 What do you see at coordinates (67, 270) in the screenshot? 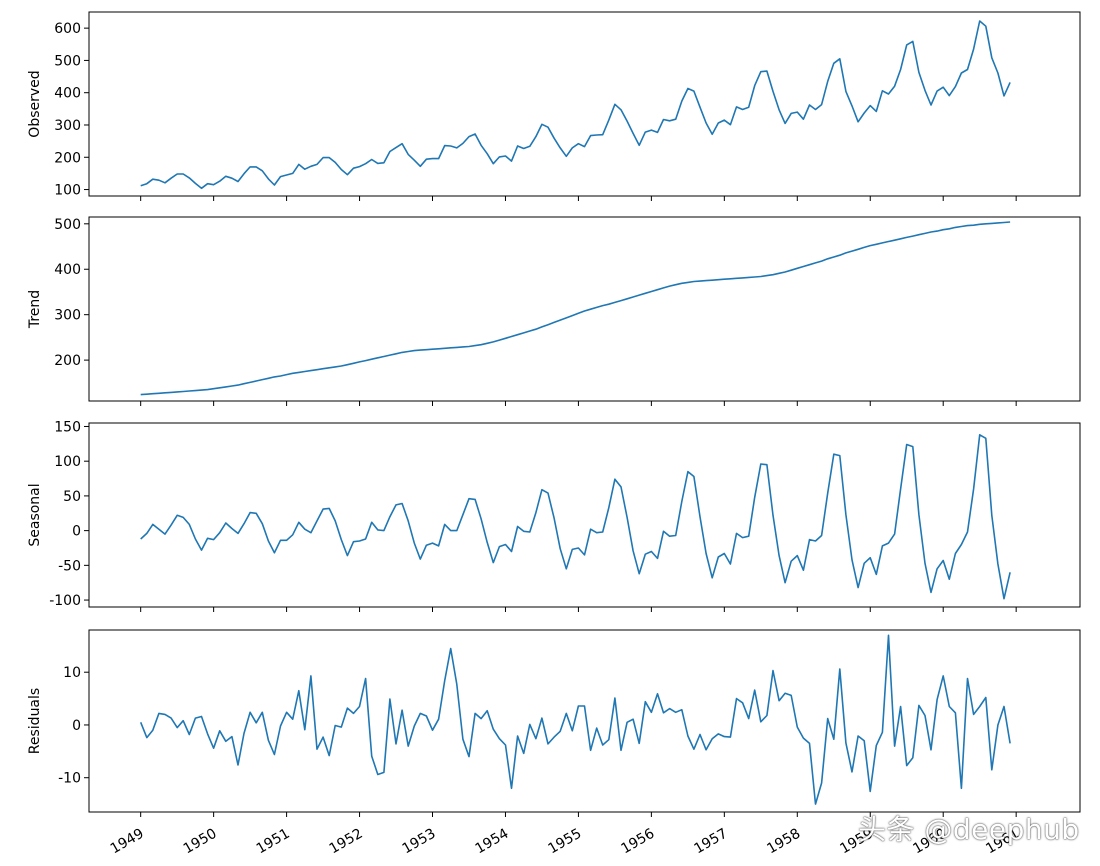
I see `trend-ytick-label: 400` at bounding box center [67, 270].